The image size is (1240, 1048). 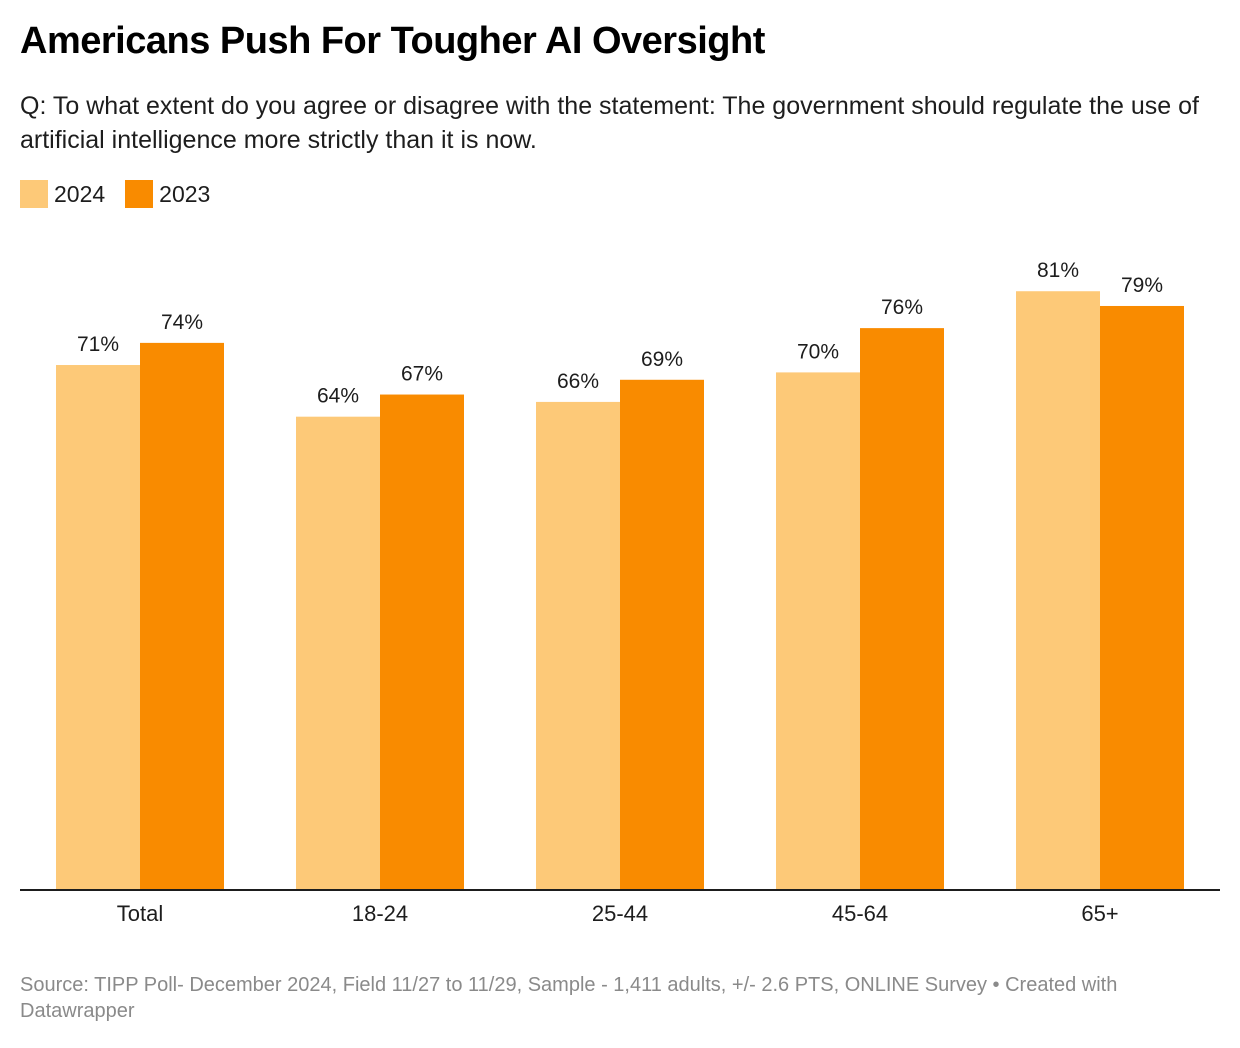 What do you see at coordinates (1099, 913) in the screenshot?
I see `x-tick-label-65+: 65+` at bounding box center [1099, 913].